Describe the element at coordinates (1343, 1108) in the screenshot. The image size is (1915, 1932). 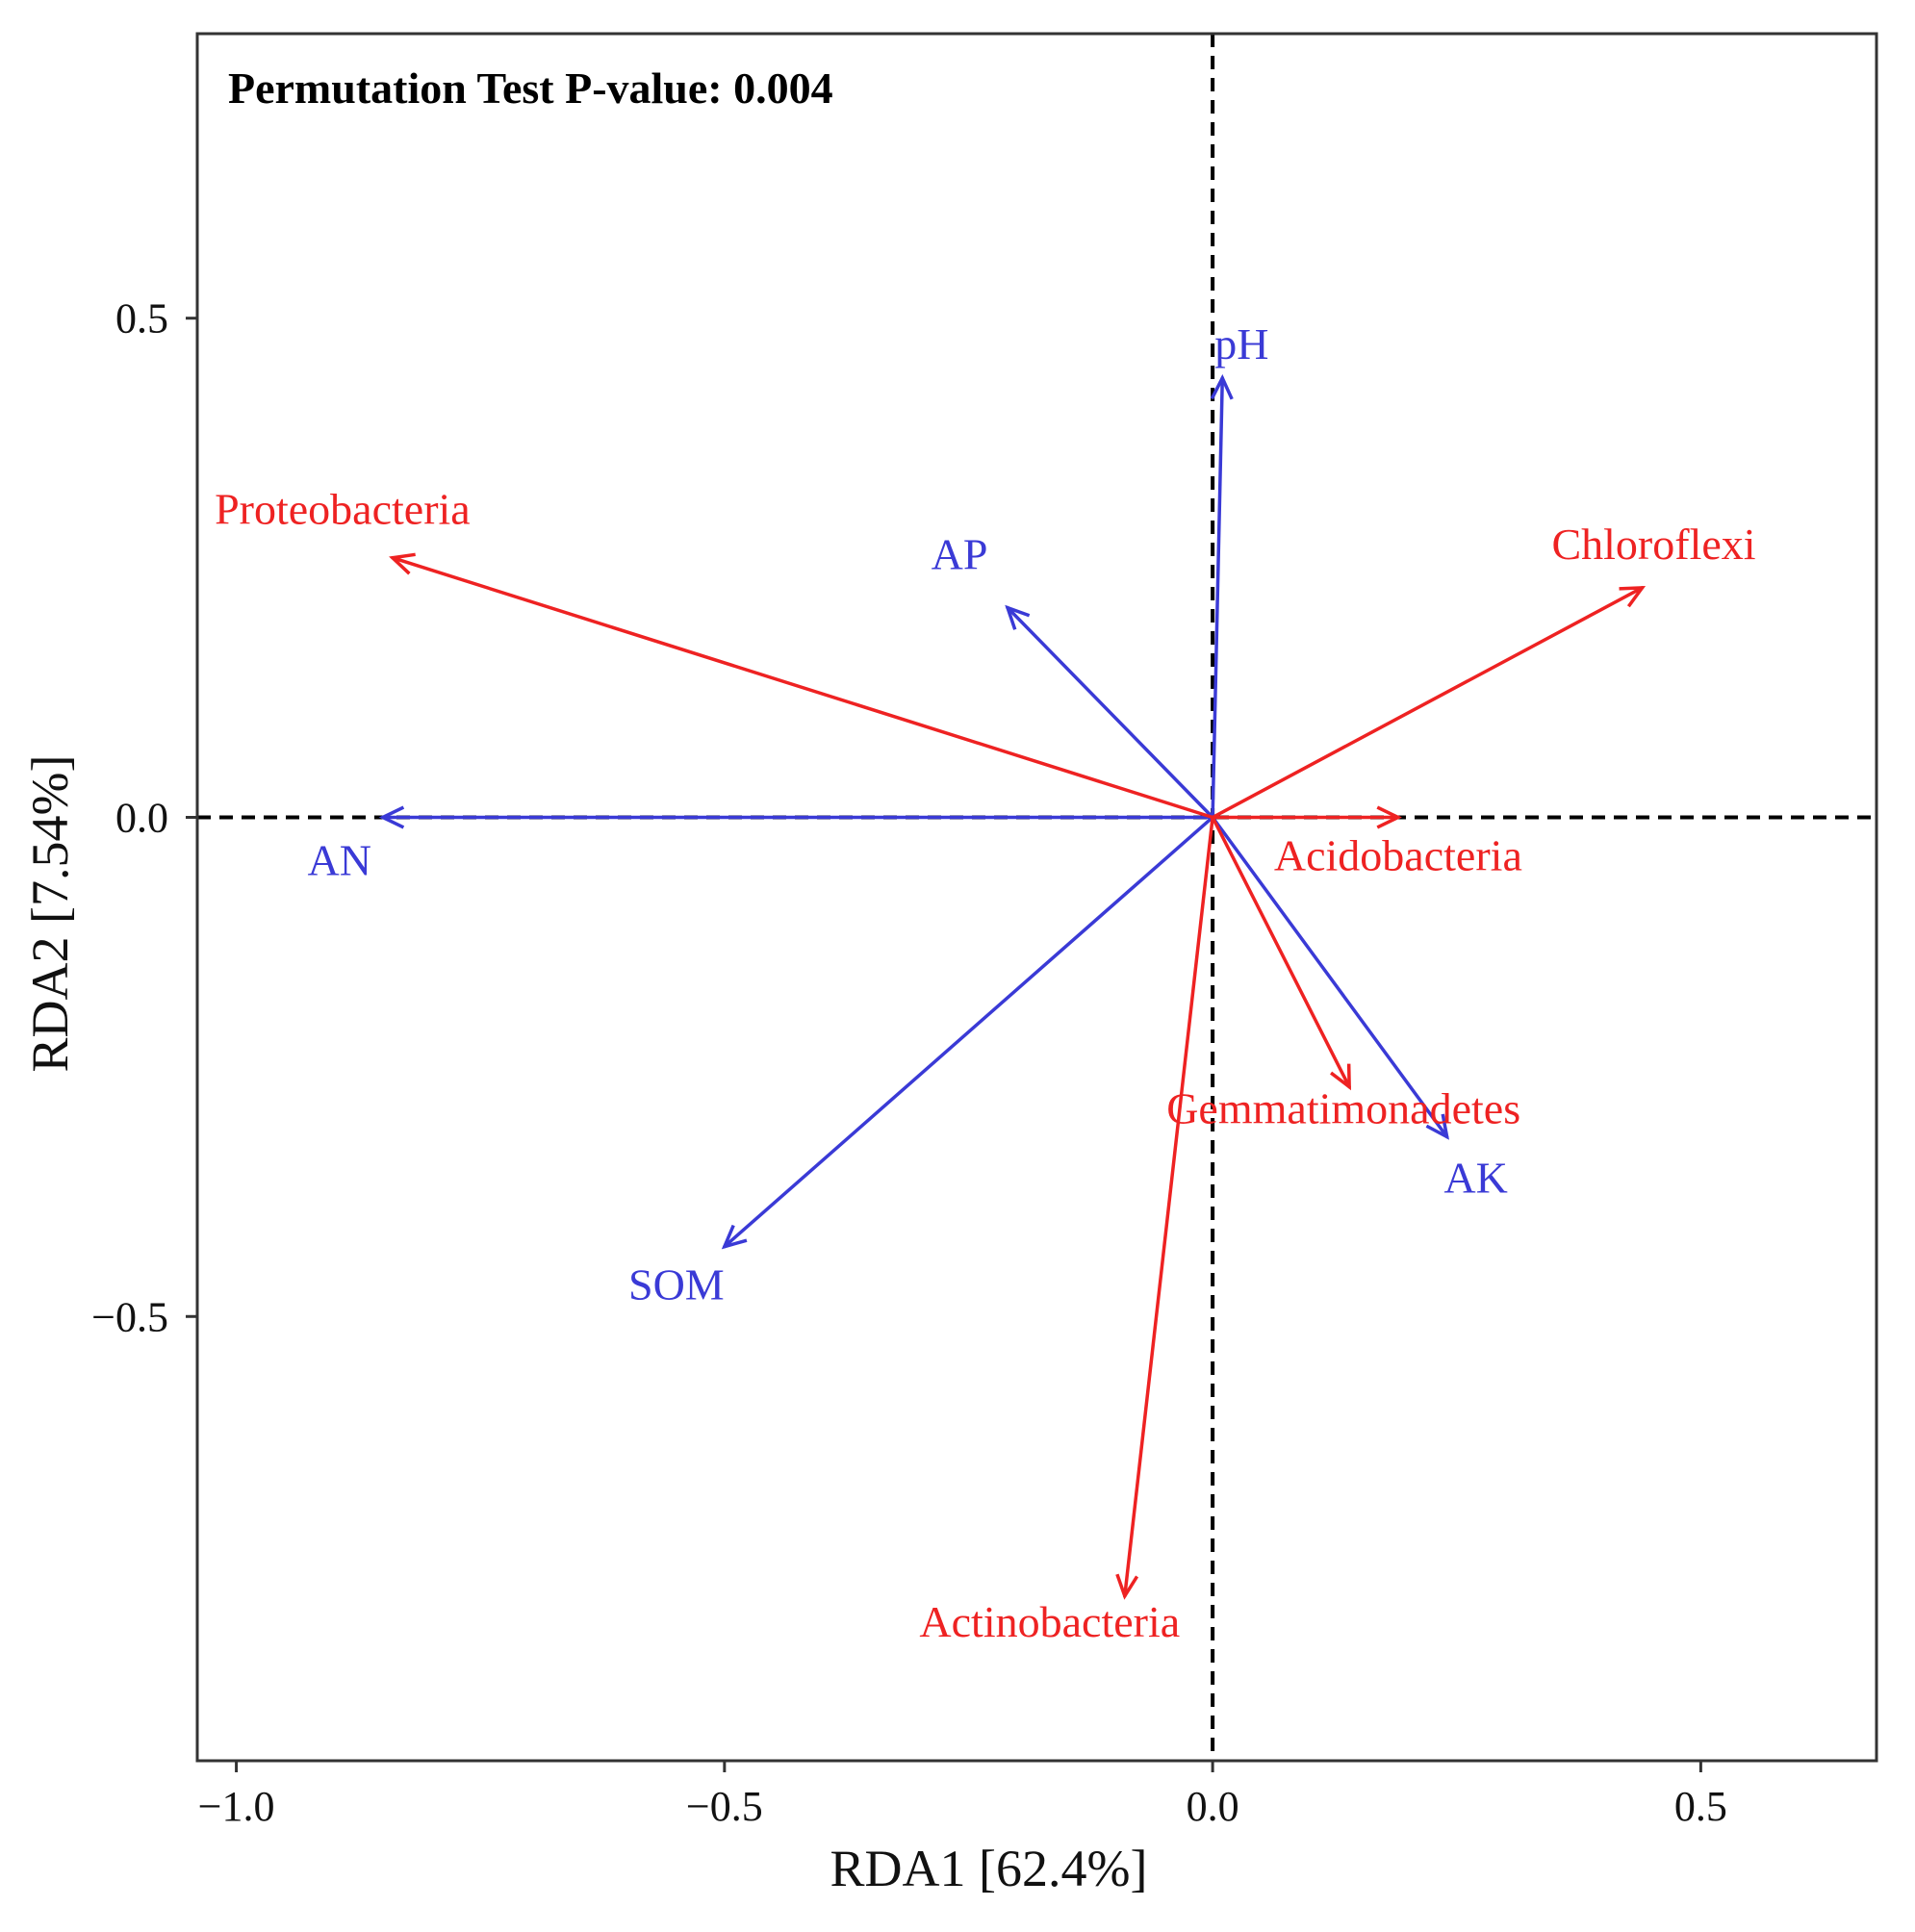
I see `vector-label-gemmatimonadetes: Gemmatimonadetes` at that location.